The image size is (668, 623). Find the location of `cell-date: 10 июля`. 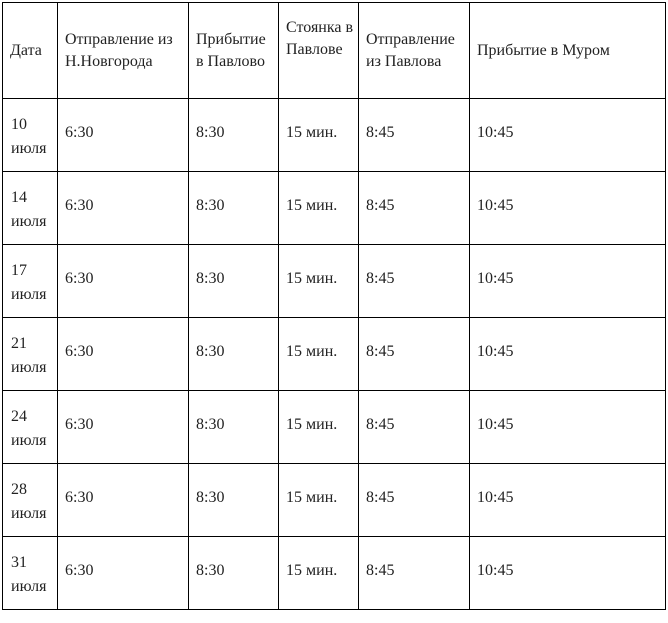

cell-date: 10 июля is located at coordinates (30, 135).